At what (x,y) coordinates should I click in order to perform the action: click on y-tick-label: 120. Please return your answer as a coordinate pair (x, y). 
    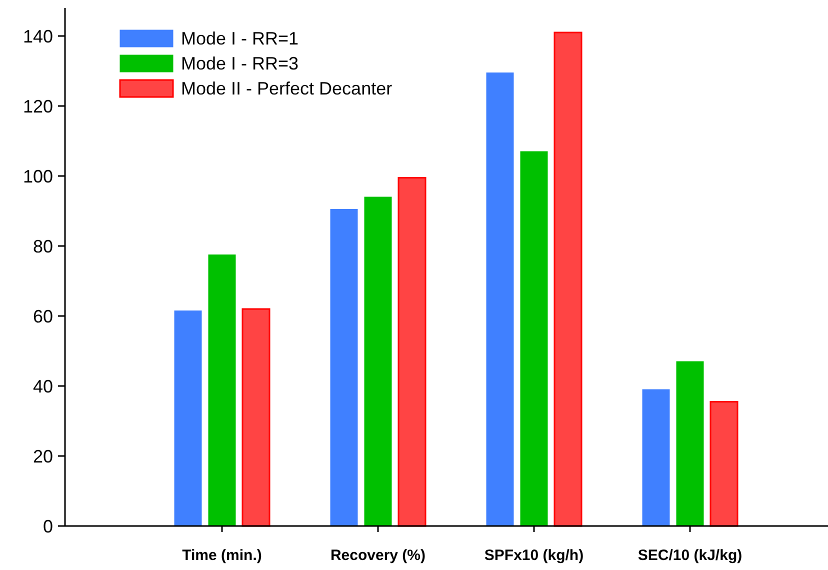
    Looking at the image, I should click on (37, 106).